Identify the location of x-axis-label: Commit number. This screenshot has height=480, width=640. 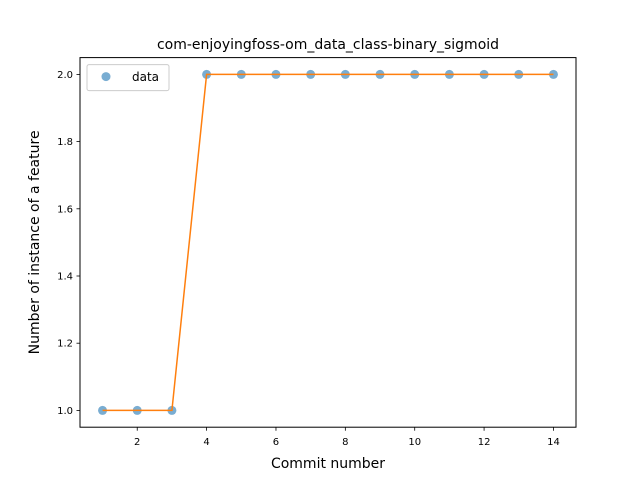
(328, 464).